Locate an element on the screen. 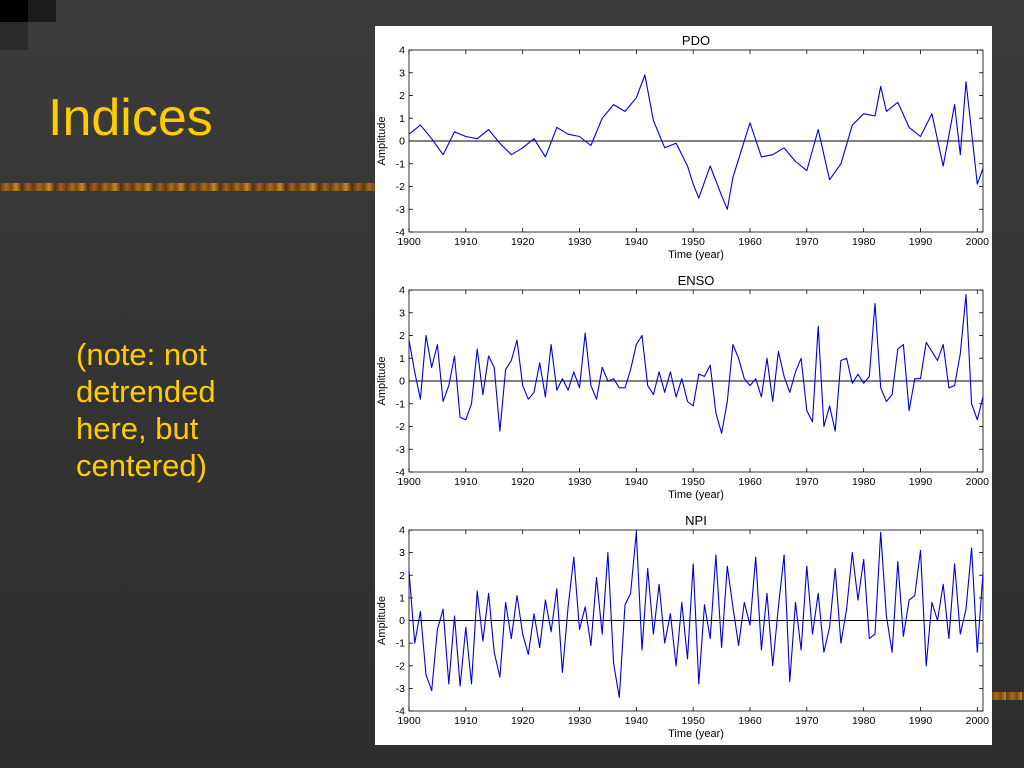 The width and height of the screenshot is (1024, 768). note-line: detrended is located at coordinates (146, 391).